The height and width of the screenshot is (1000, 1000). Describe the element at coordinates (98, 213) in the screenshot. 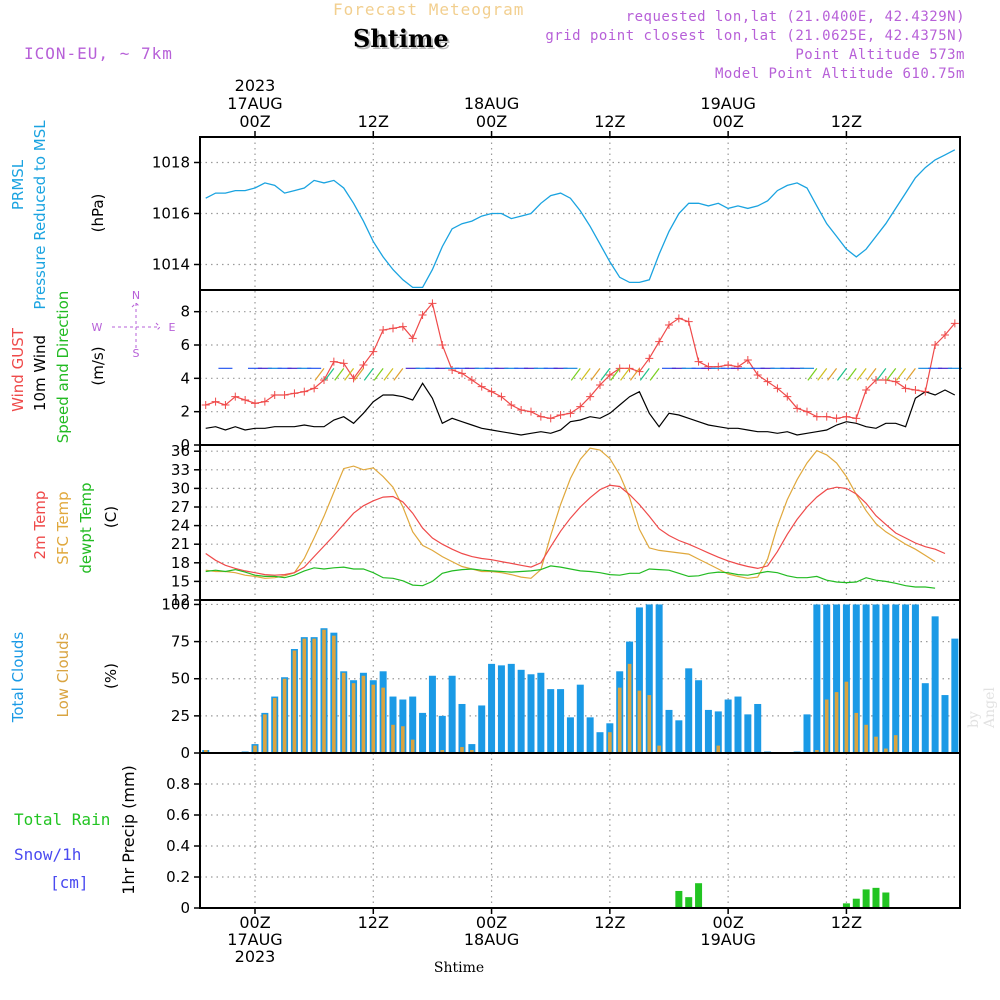

I see `pressure-unit-label: (hPa)` at that location.